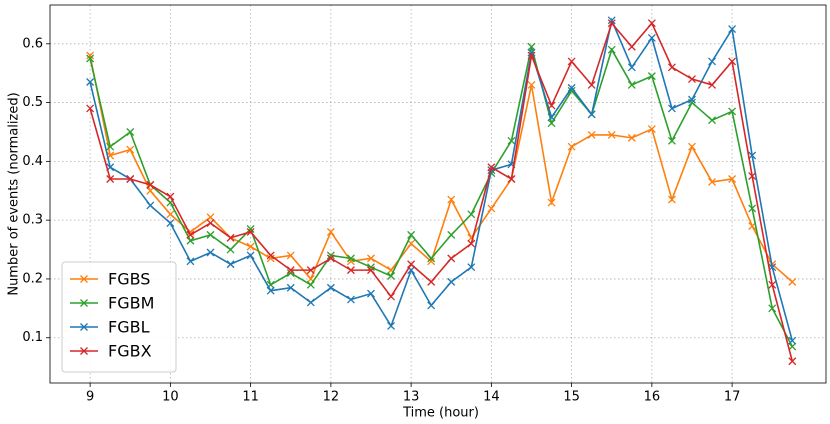 The height and width of the screenshot is (424, 830). What do you see at coordinates (32, 278) in the screenshot?
I see `y-tick-label: 0.2` at bounding box center [32, 278].